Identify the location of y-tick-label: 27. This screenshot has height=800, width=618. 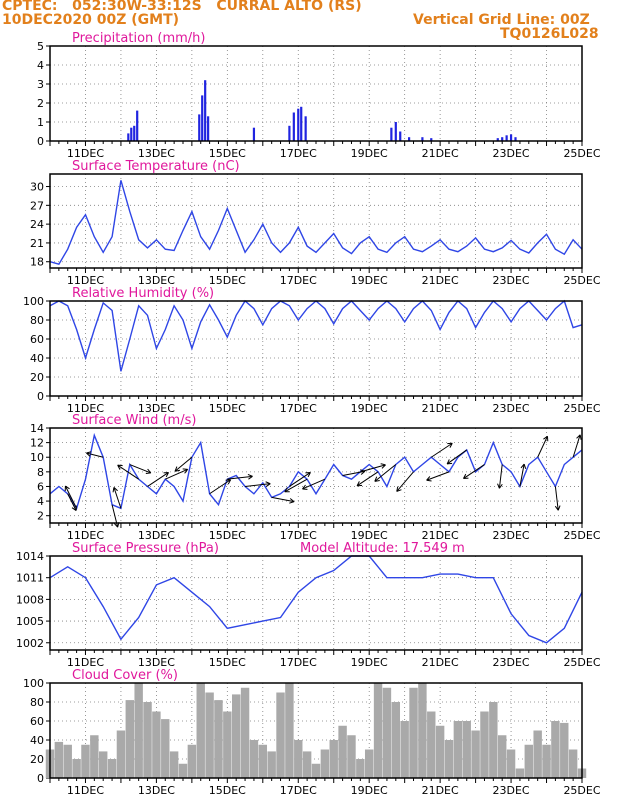
(37, 205).